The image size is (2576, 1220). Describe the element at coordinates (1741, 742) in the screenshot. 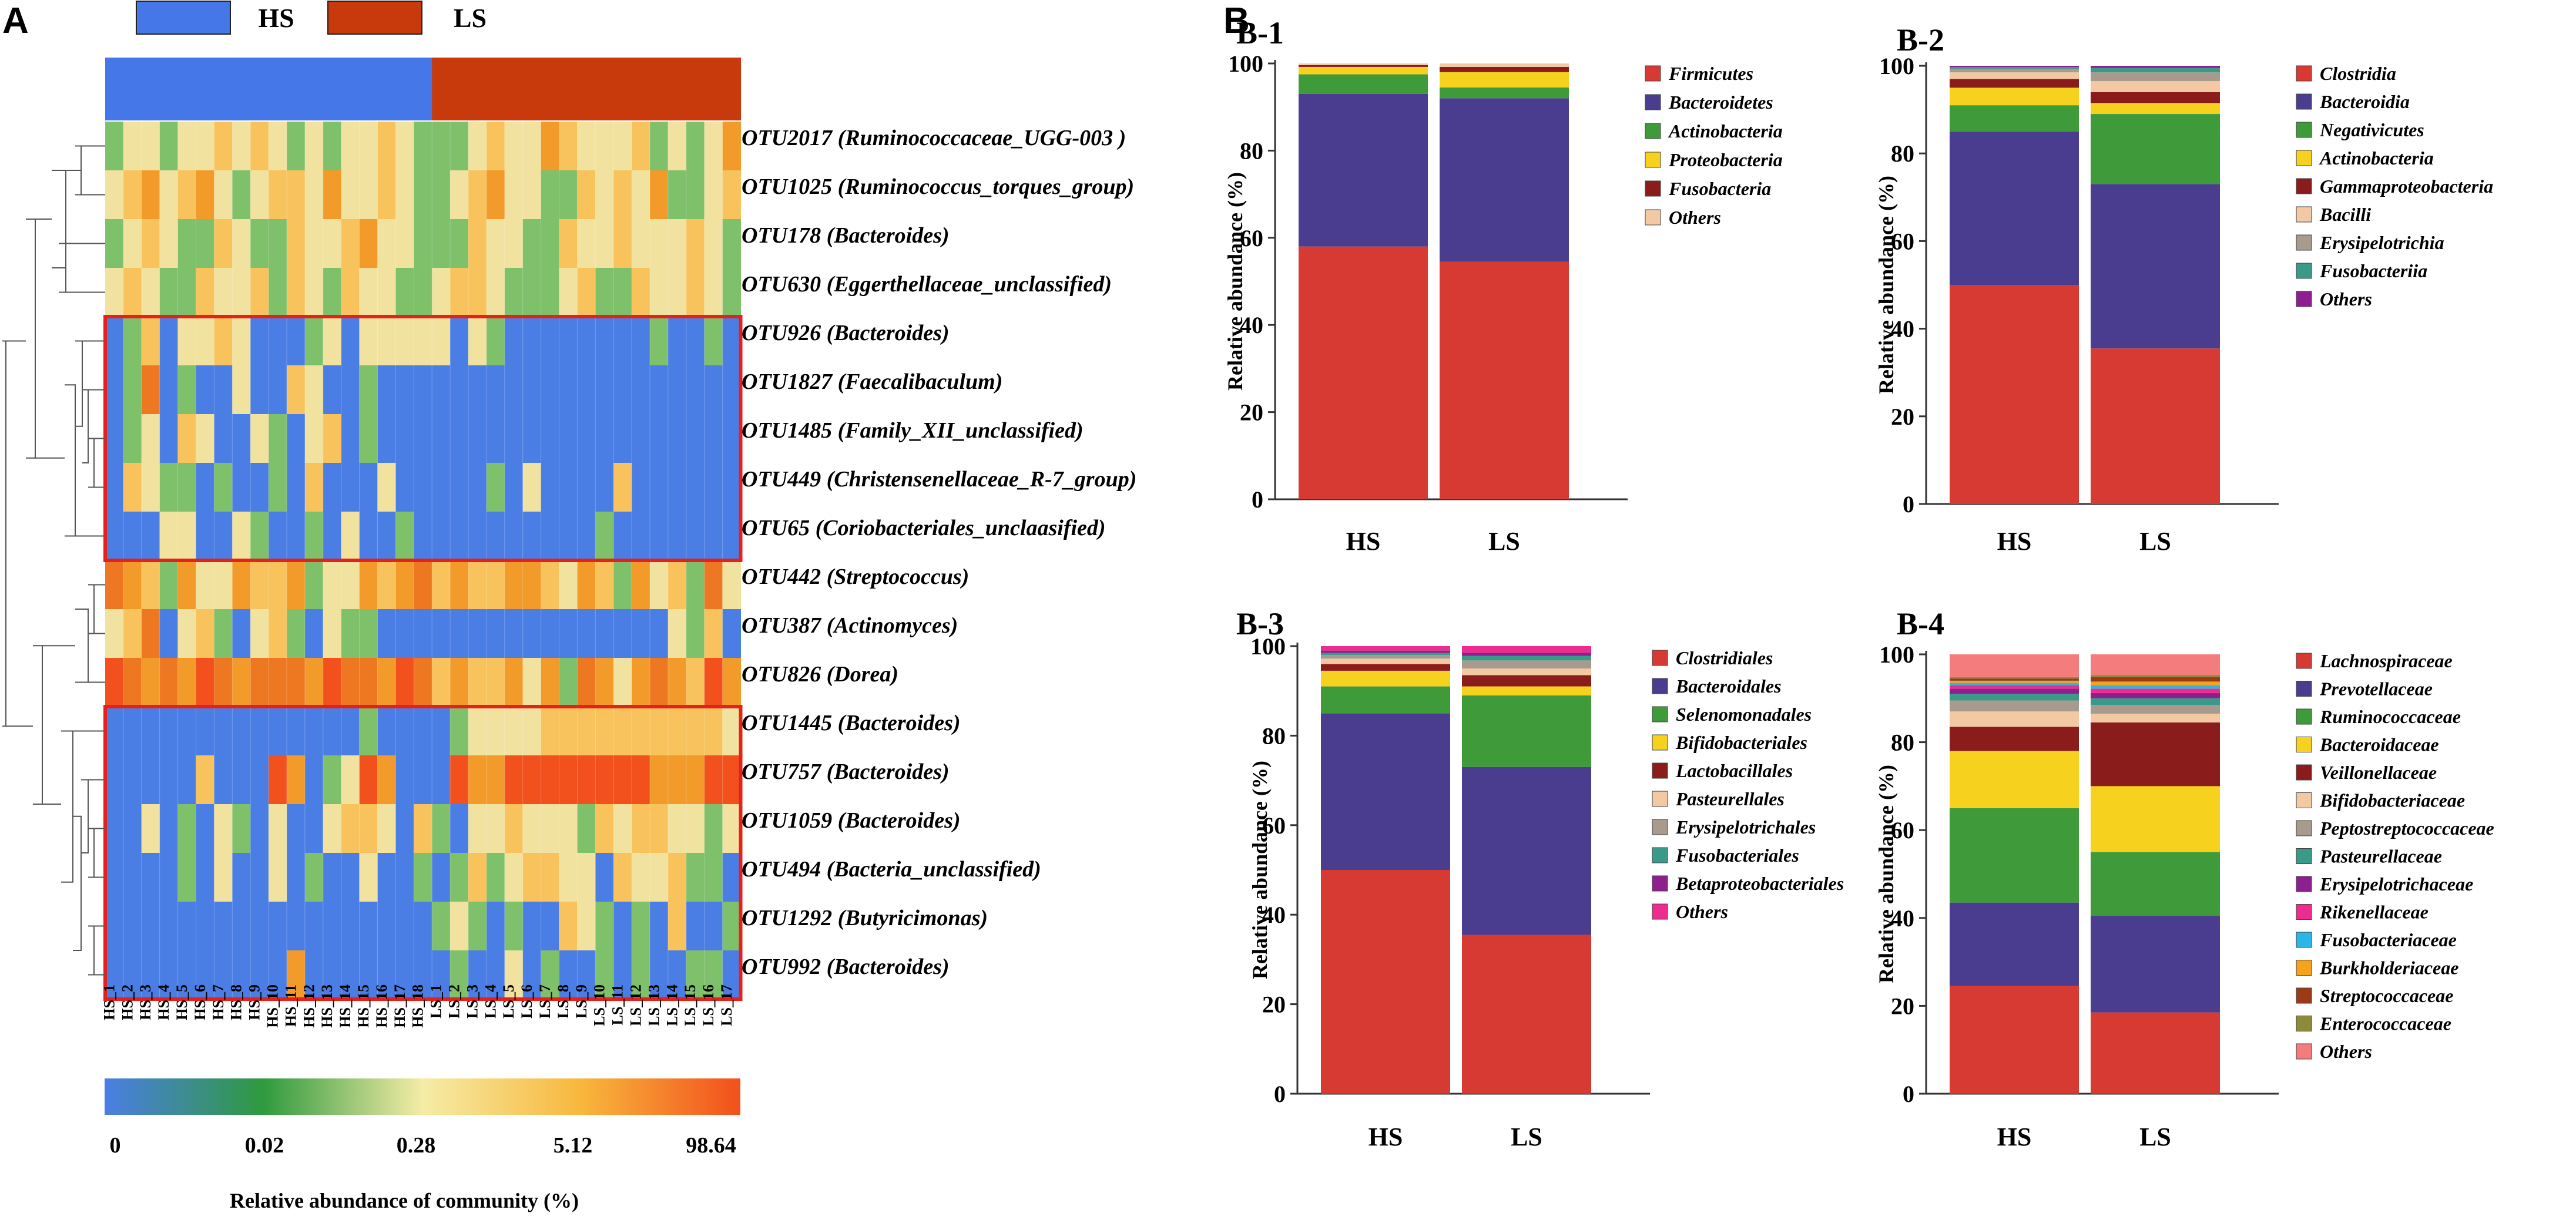

I see `legend-label: Bifidobacteriales` at that location.